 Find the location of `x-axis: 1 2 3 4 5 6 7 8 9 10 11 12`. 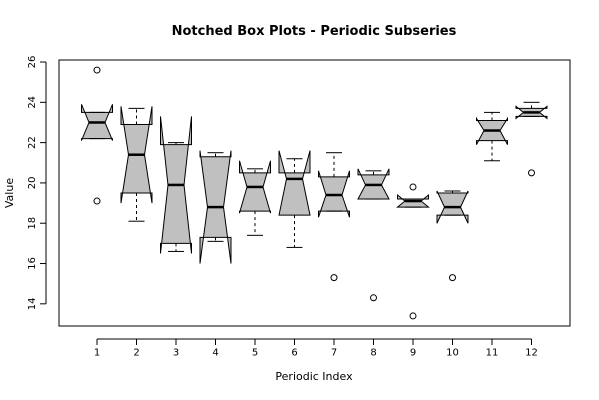

x-axis: 1 2 3 4 5 6 7 8 9 10 11 12 is located at coordinates (316, 348).